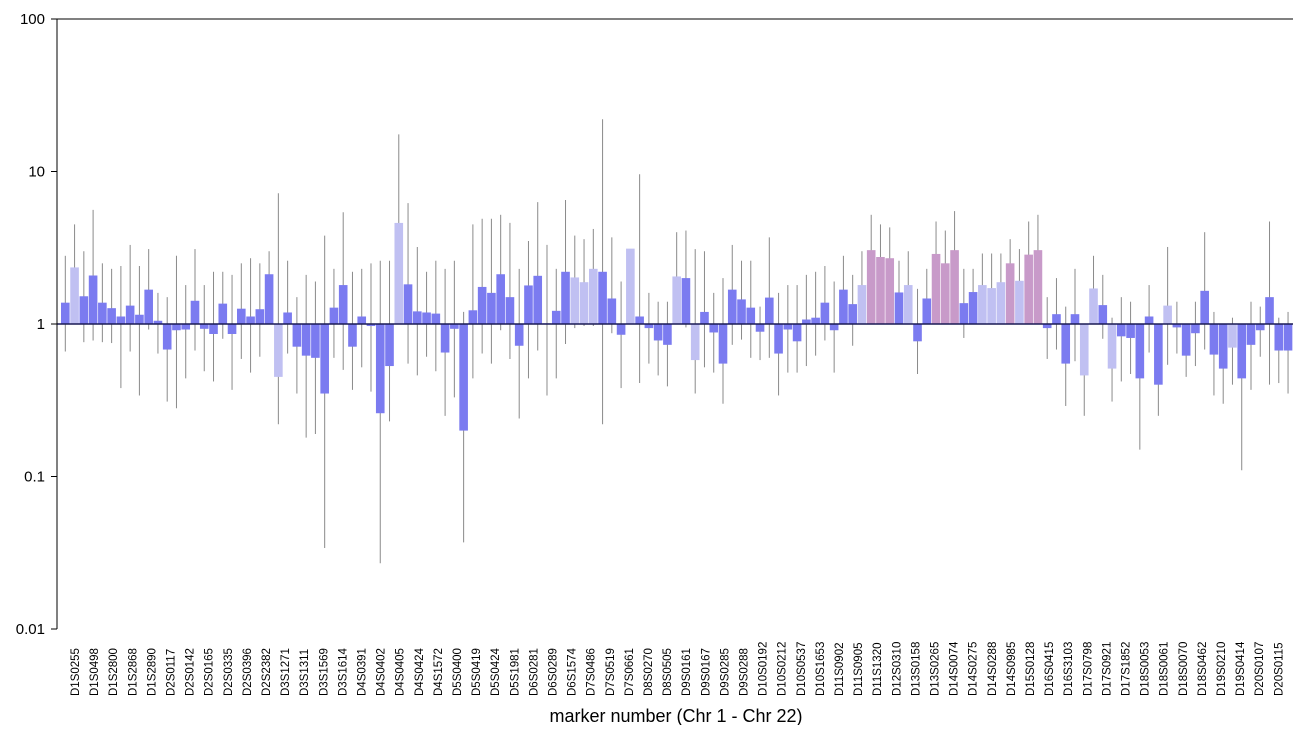  I want to click on y-tick-label: 100, so click(32, 19).